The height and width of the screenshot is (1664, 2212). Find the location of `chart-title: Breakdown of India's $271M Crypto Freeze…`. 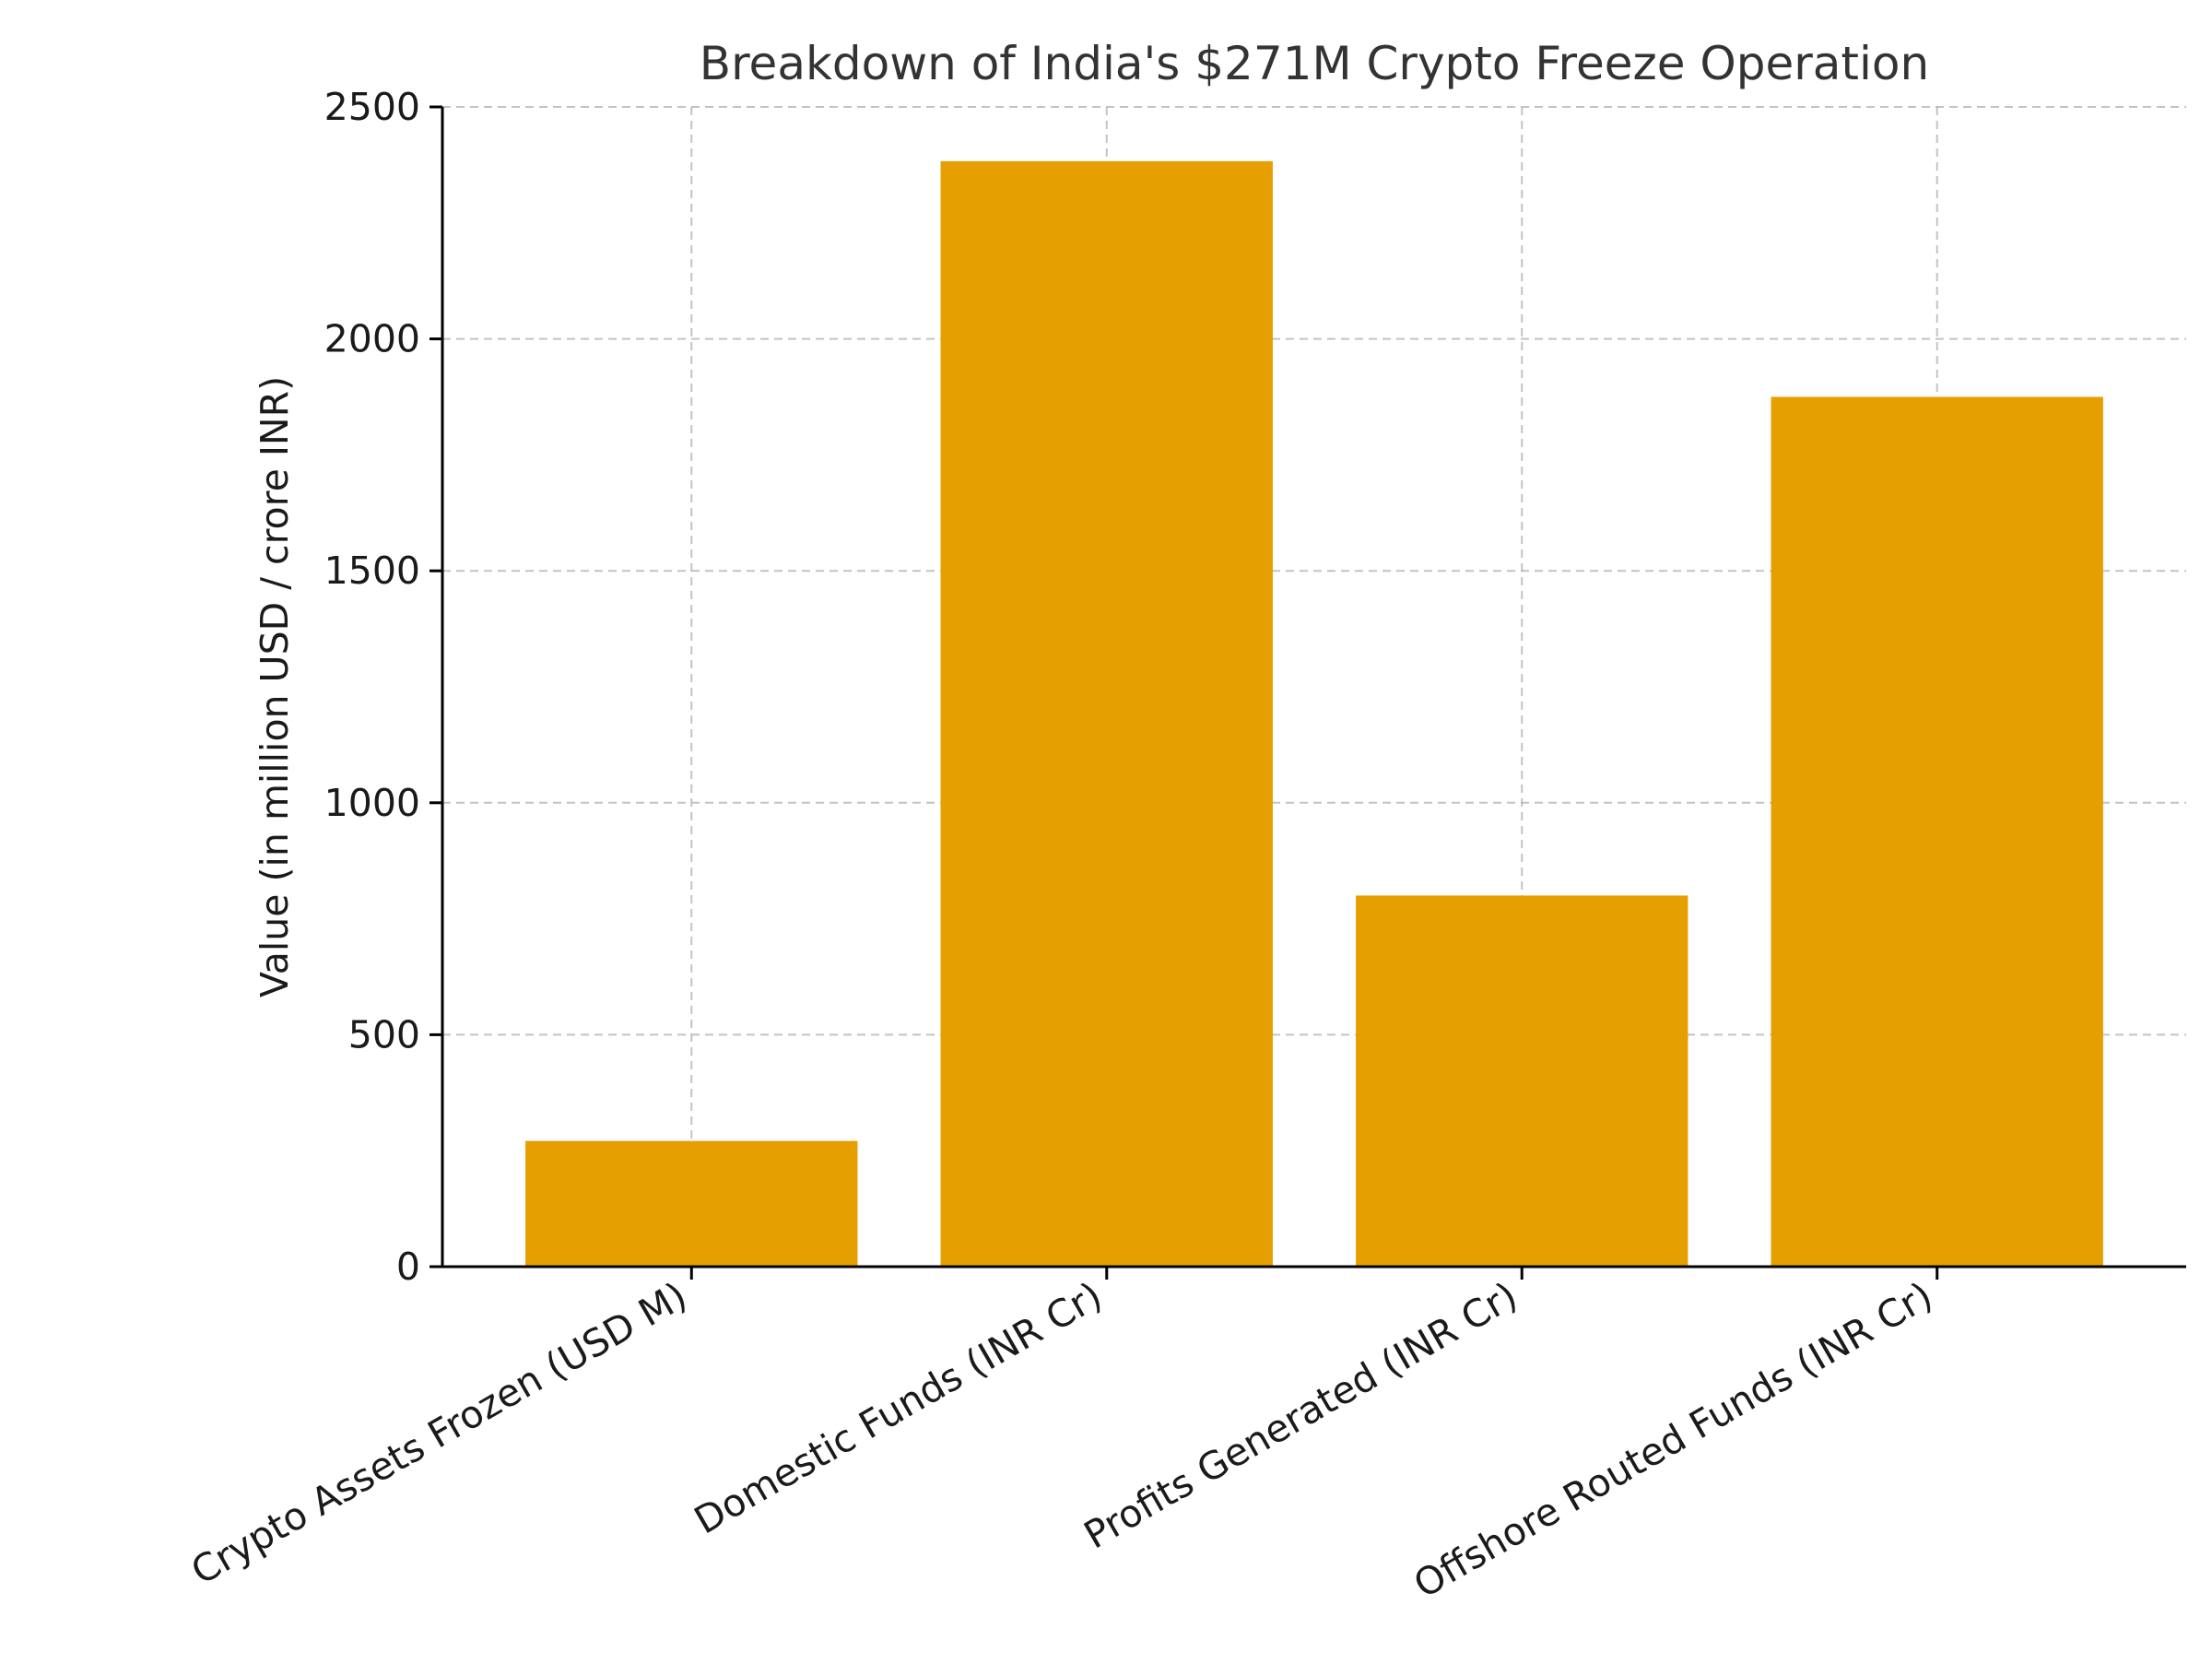

chart-title: Breakdown of India's $271M Crypto Freeze… is located at coordinates (1314, 63).